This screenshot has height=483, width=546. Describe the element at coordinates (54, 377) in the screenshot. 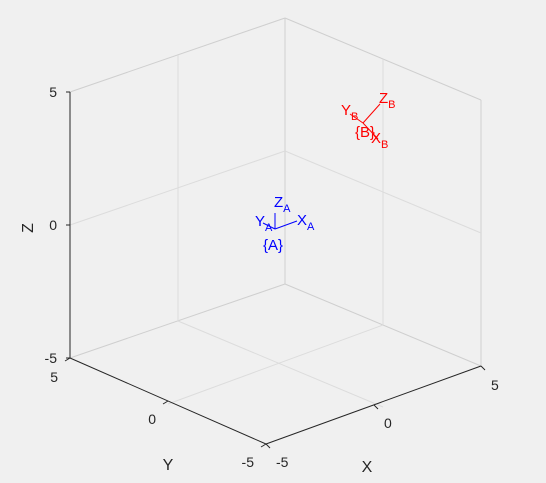

I see `y-tick-label: 5` at that location.